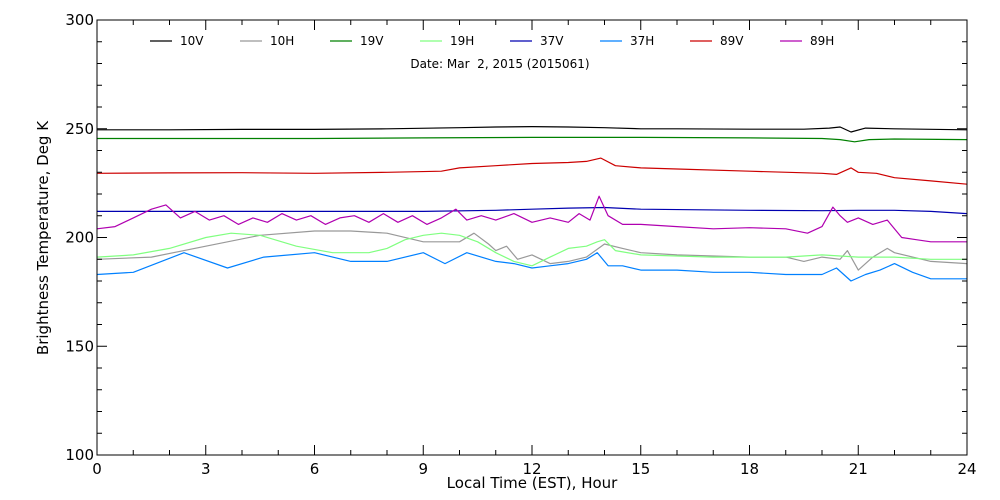 The image size is (1000, 500). What do you see at coordinates (43, 237) in the screenshot?
I see `y-axis-title: Brightness Temperature, Deg K` at bounding box center [43, 237].